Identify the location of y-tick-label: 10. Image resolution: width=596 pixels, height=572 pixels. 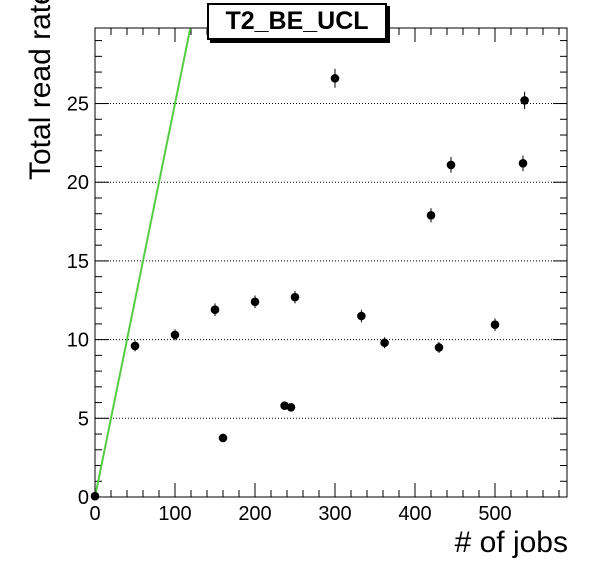
(78, 341).